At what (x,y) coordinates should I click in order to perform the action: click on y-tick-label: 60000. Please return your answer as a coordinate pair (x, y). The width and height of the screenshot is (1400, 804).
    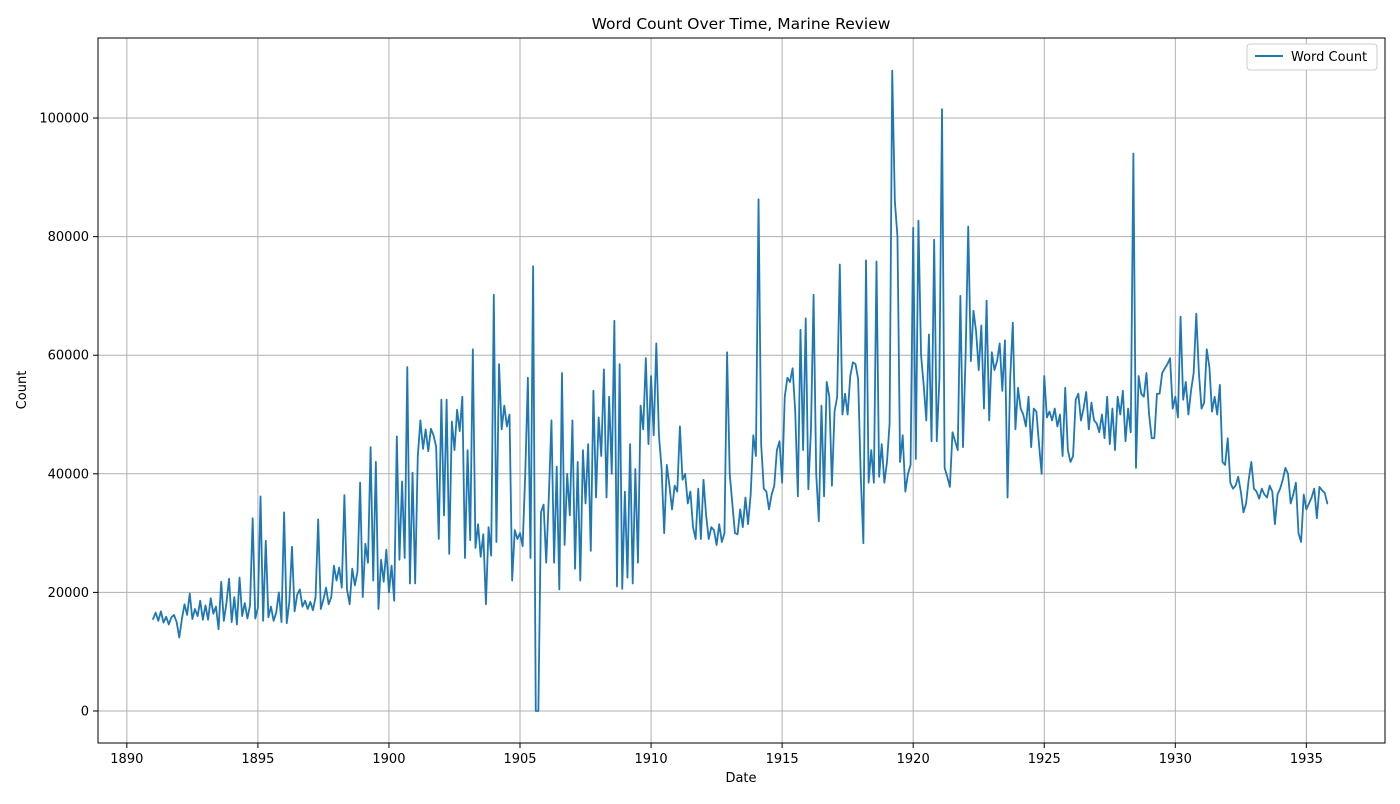
    Looking at the image, I should click on (68, 356).